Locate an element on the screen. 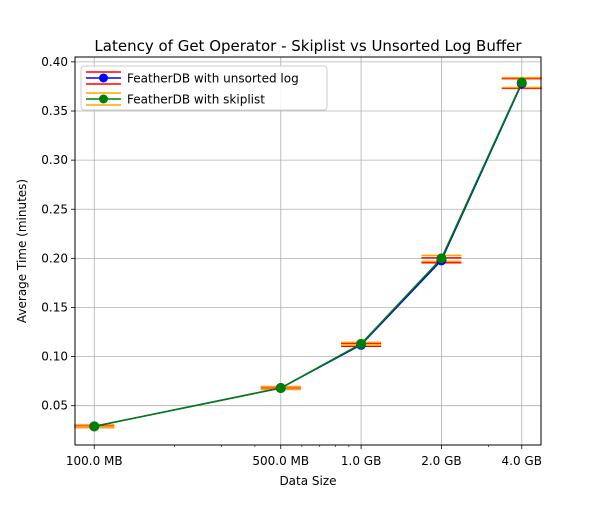  x-tick-label: 4.0 GB is located at coordinates (522, 461).